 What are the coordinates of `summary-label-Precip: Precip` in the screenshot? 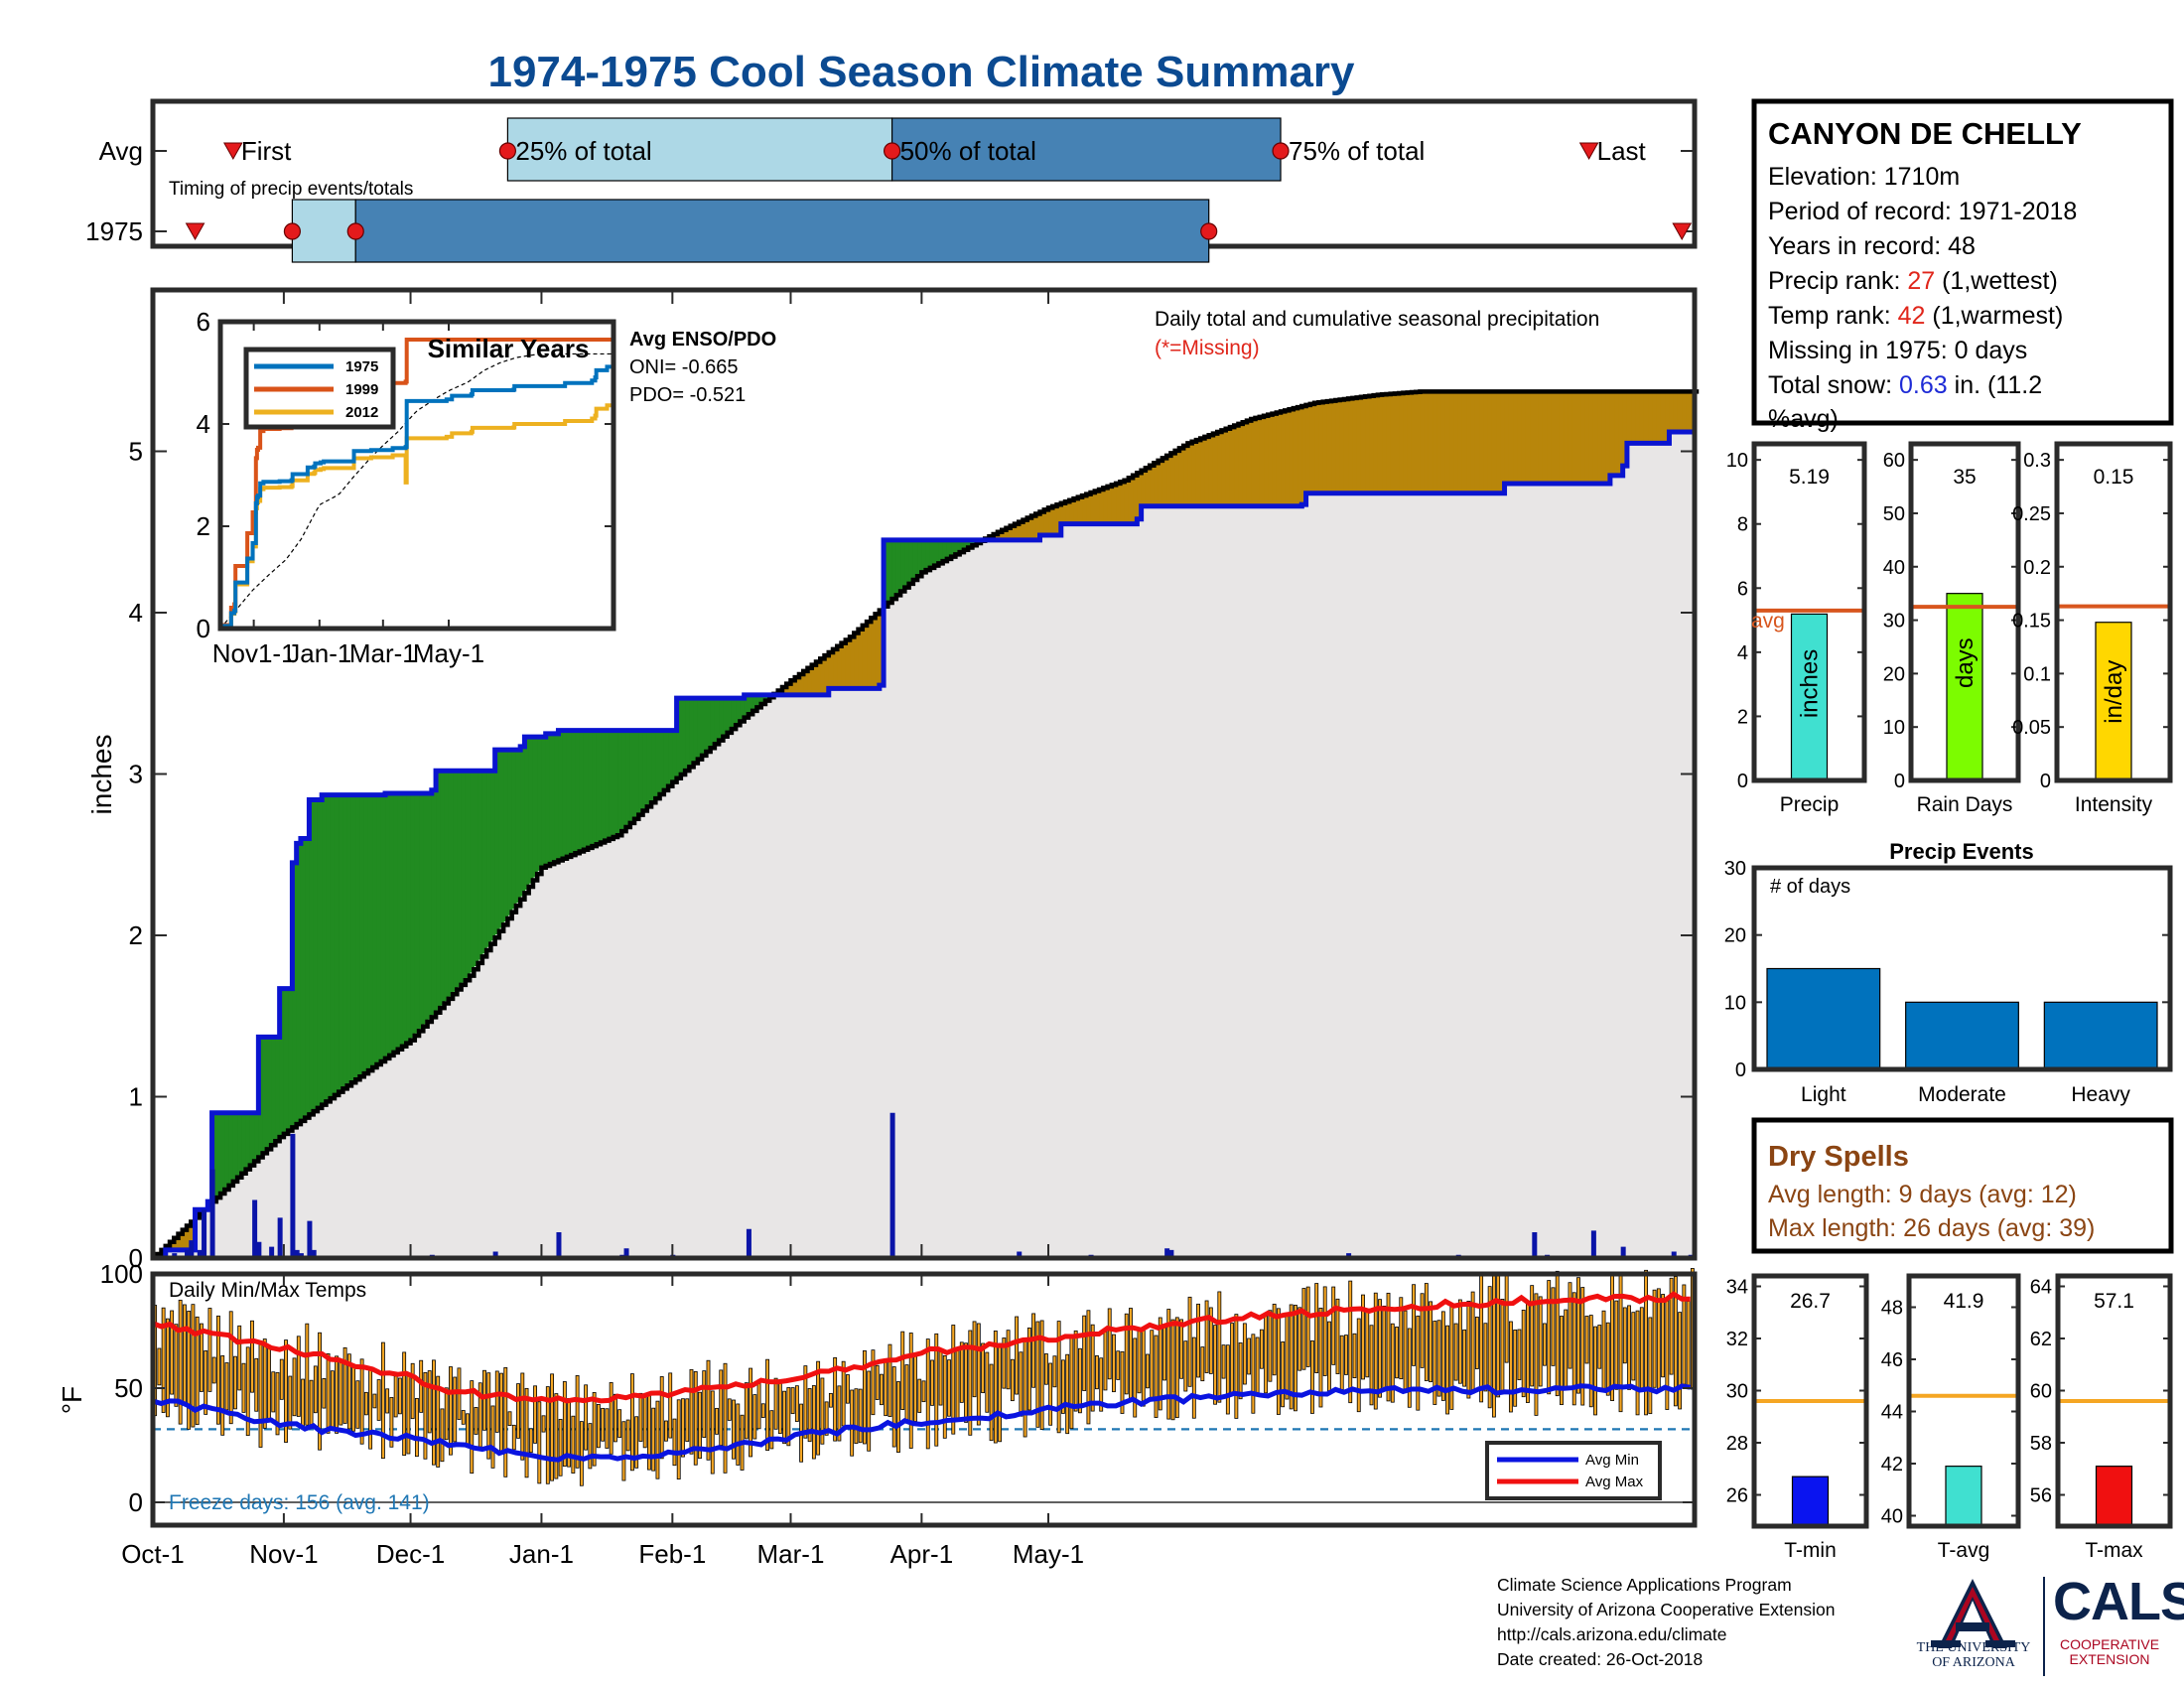 It's located at (1810, 804).